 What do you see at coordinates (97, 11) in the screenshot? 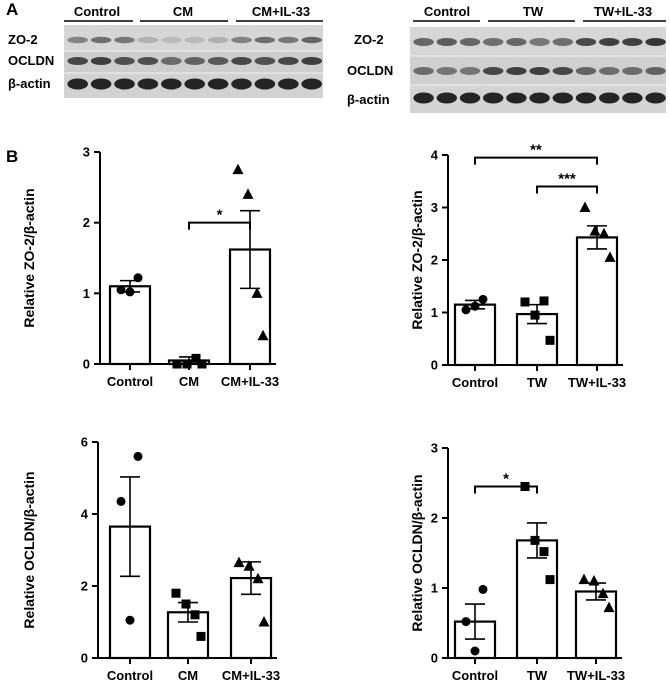
I see `blot-left-group-control: Control` at bounding box center [97, 11].